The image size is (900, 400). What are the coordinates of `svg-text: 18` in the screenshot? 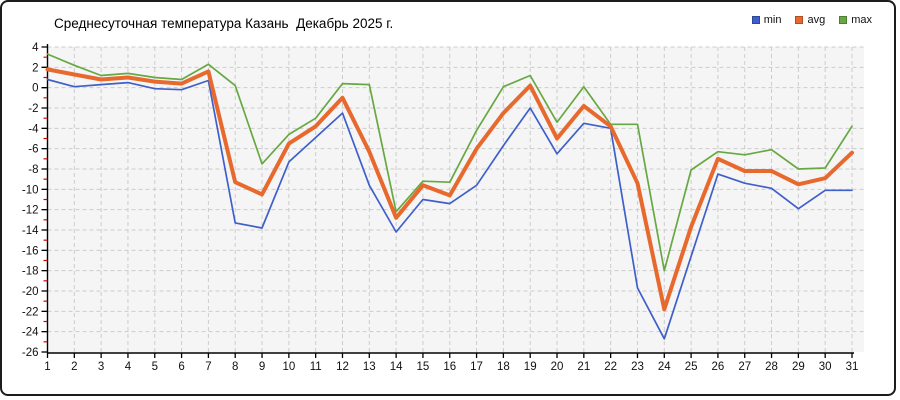 It's located at (503, 367).